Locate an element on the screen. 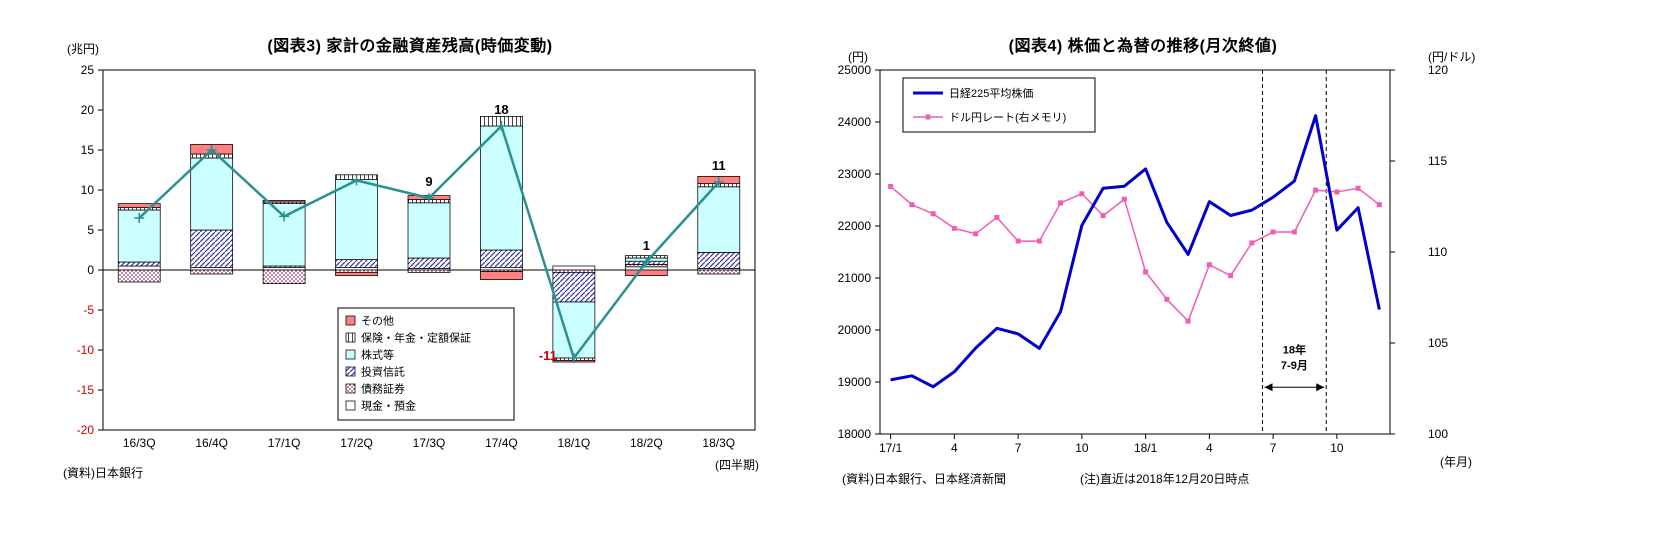  svg-text: 現金・預金 is located at coordinates (388, 406).